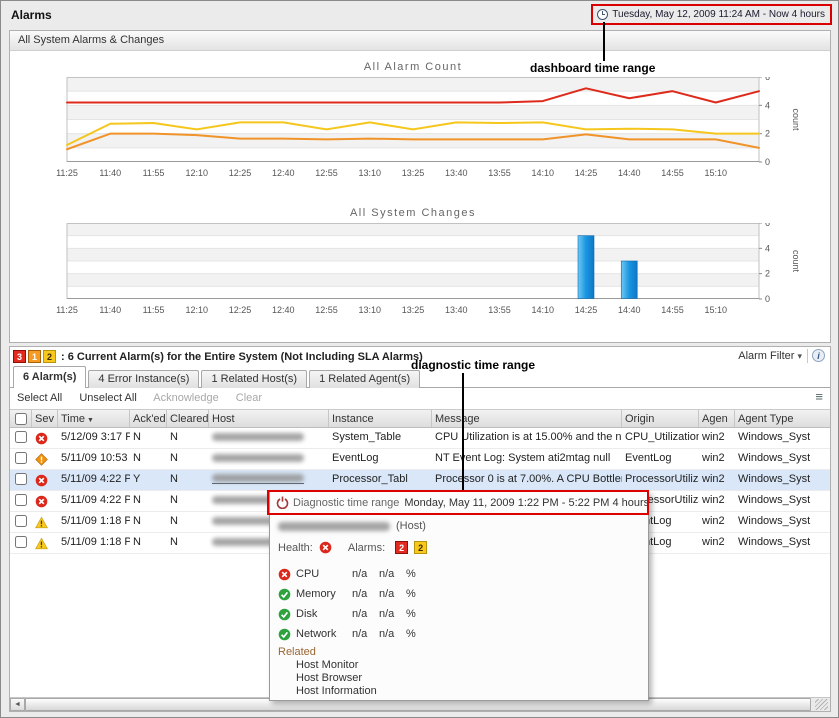 The image size is (839, 718). I want to click on svg-text: 15:10, so click(715, 173).